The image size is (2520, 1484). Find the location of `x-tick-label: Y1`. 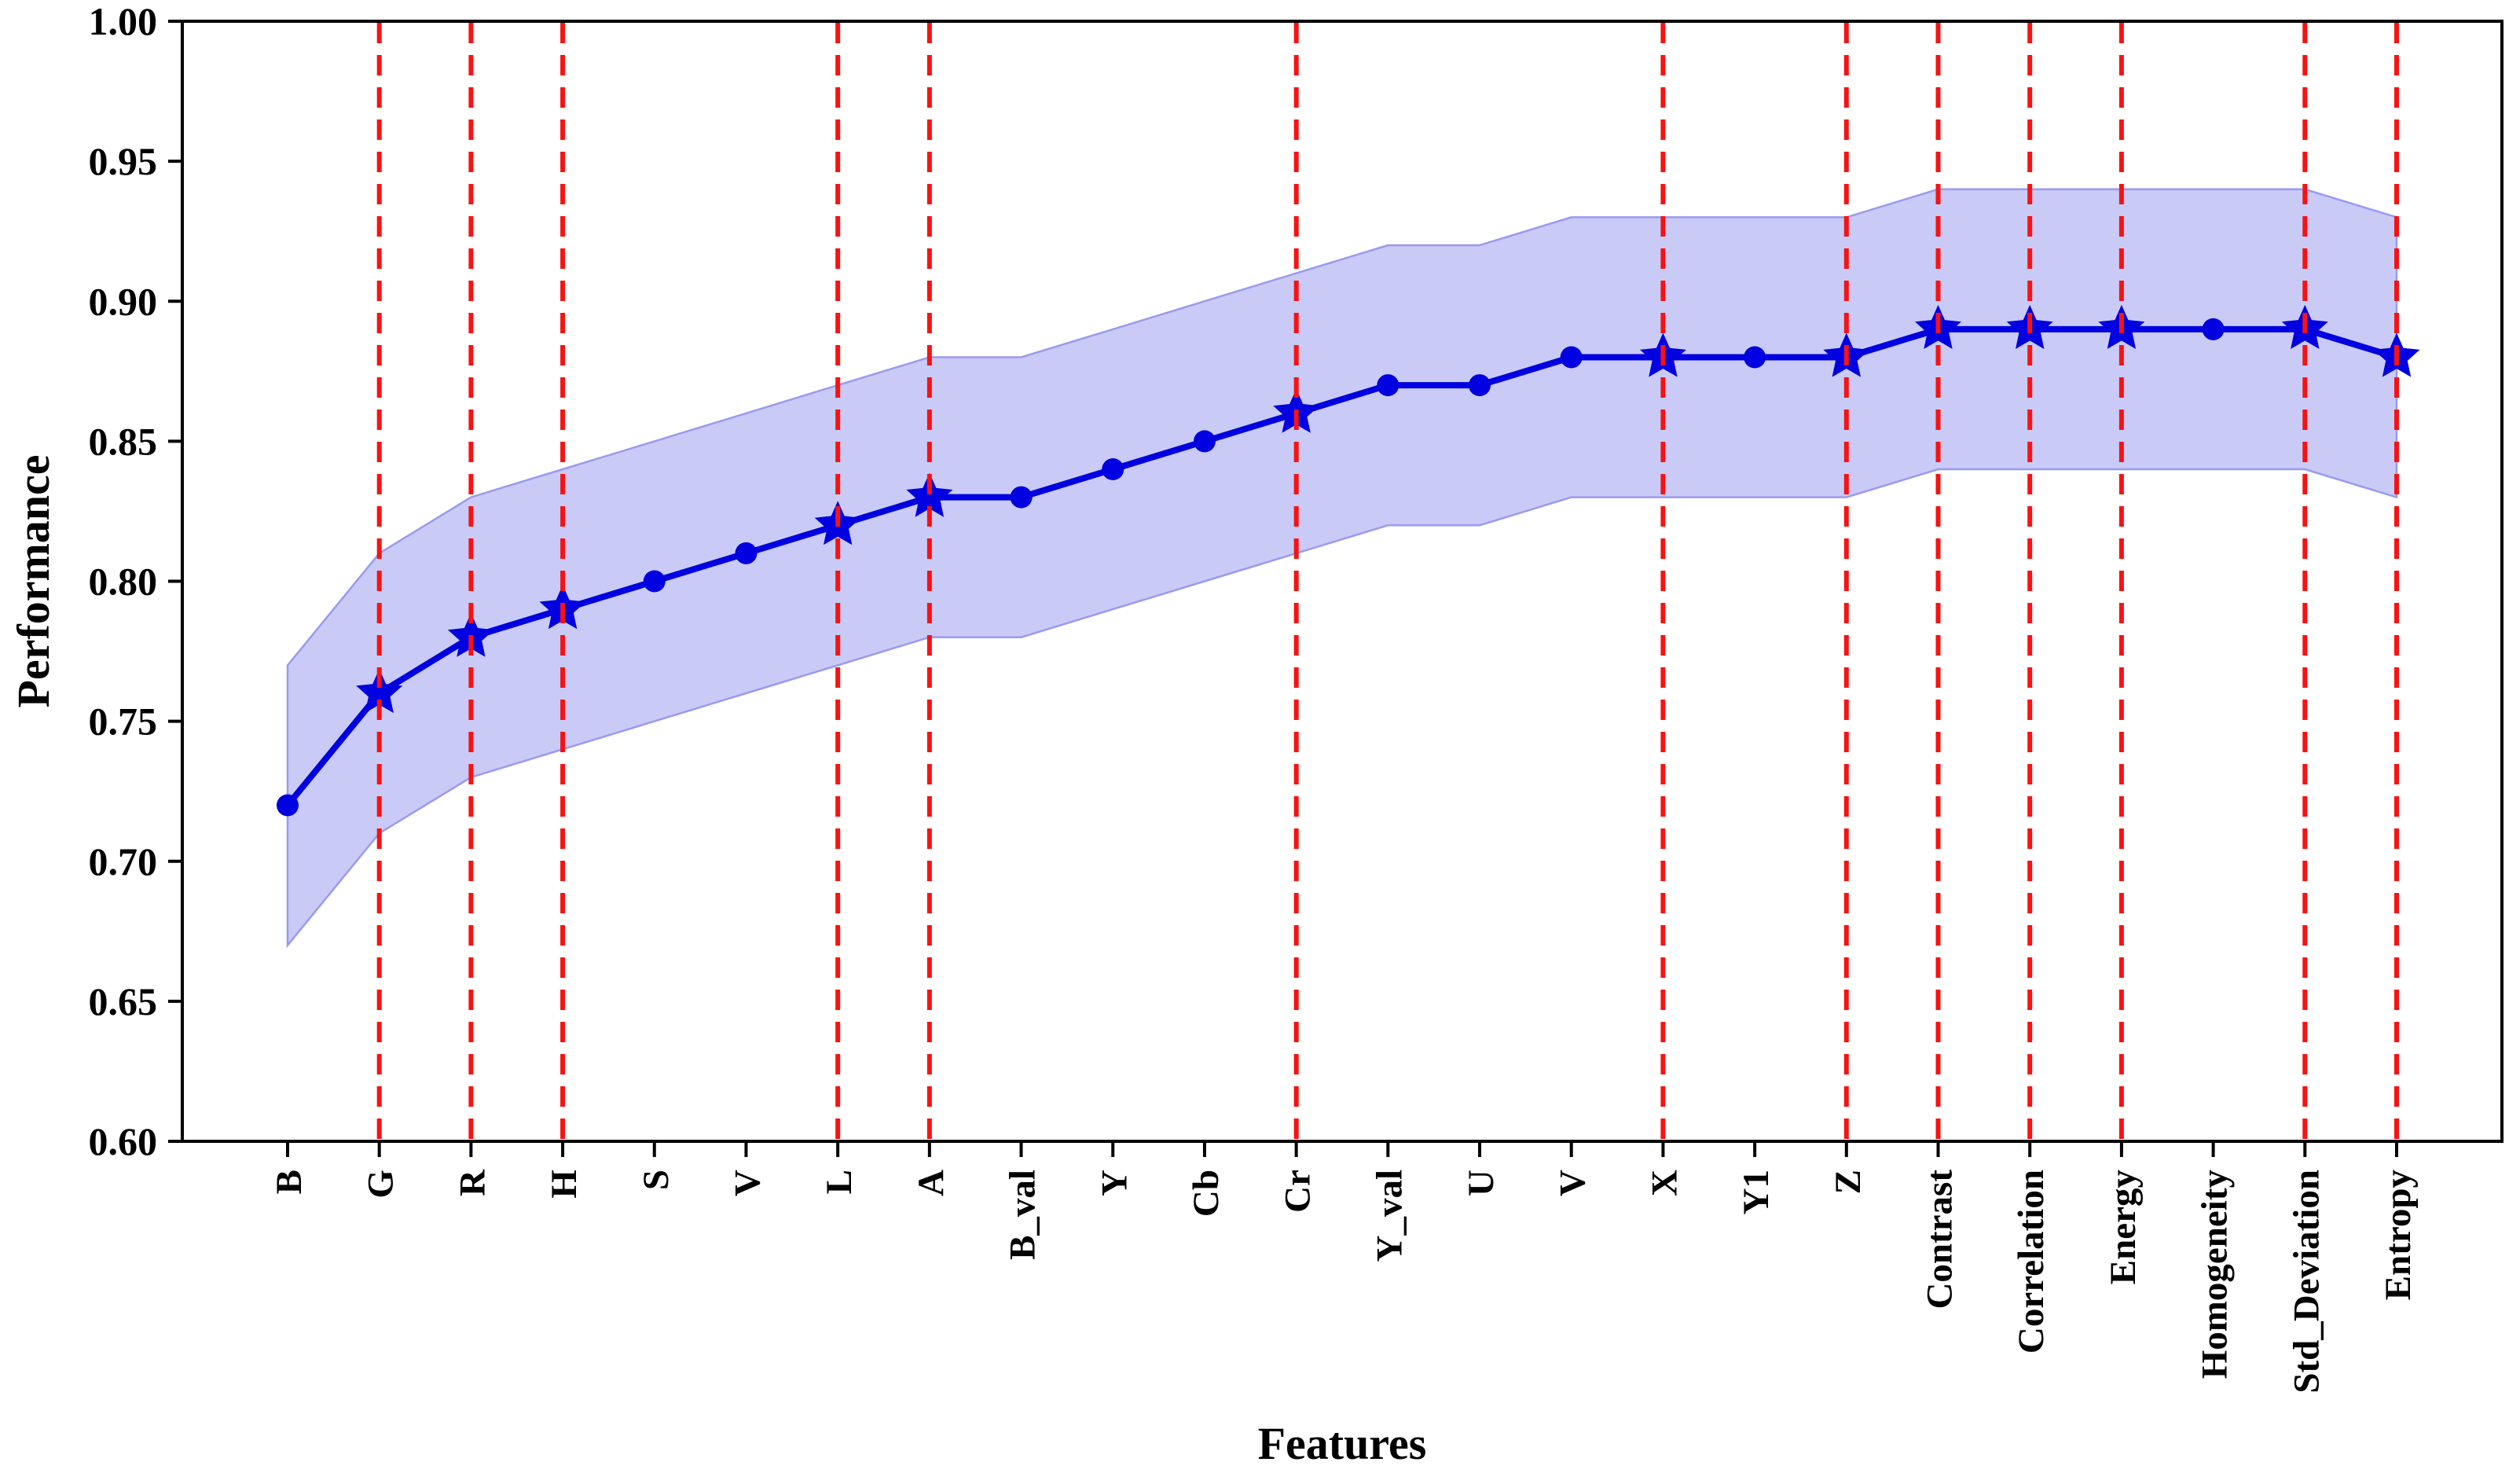

x-tick-label: Y1 is located at coordinates (1756, 1192).